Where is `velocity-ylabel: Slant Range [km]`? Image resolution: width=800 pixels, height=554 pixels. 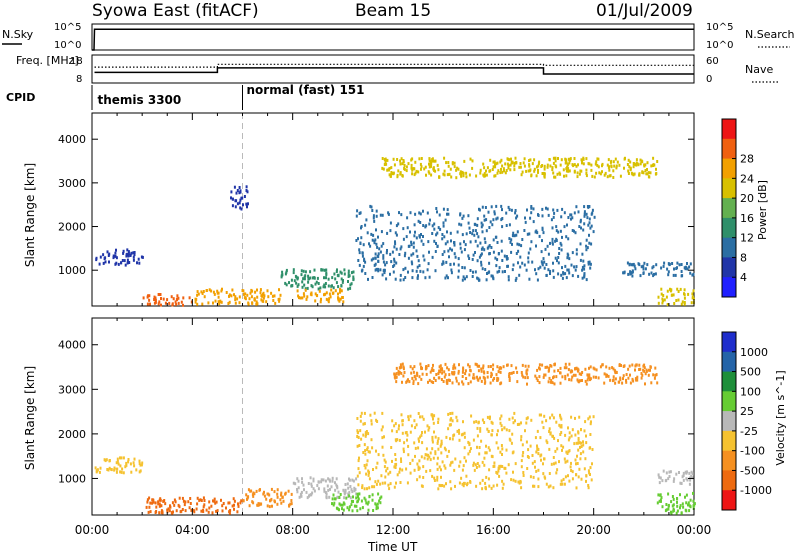 velocity-ylabel: Slant Range [km] is located at coordinates (30, 418).